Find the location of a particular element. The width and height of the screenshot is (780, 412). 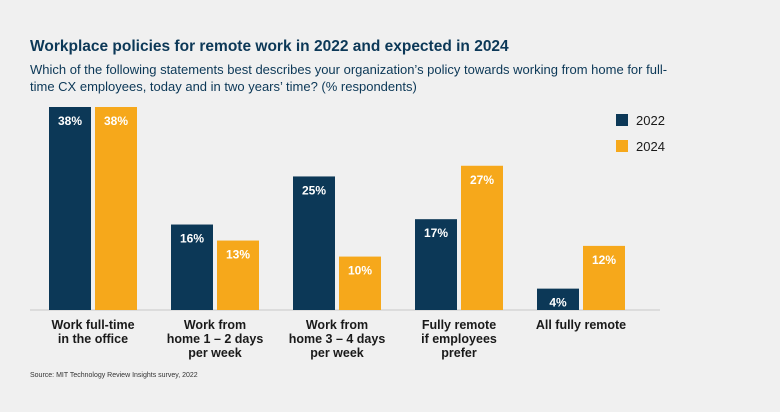

legend-swatch-2022 is located at coordinates (622, 120).